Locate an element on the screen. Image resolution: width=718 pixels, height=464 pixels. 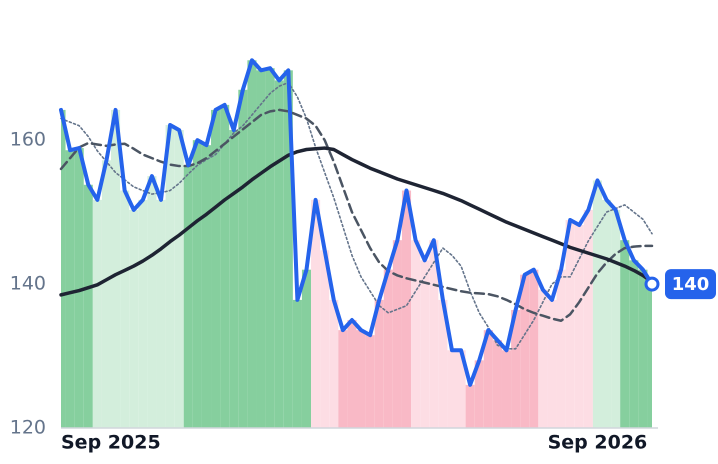
last-point is located at coordinates (652, 284).